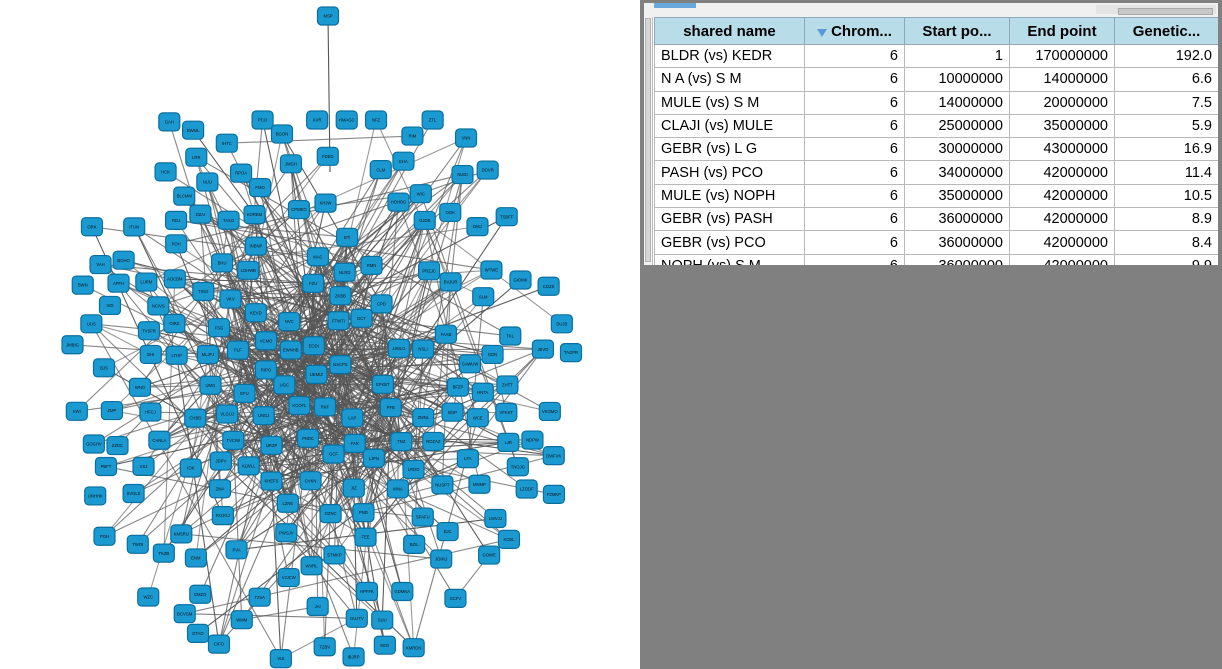 The width and height of the screenshot is (1222, 669). Describe the element at coordinates (455, 598) in the screenshot. I see `network-node: GCFV` at that location.